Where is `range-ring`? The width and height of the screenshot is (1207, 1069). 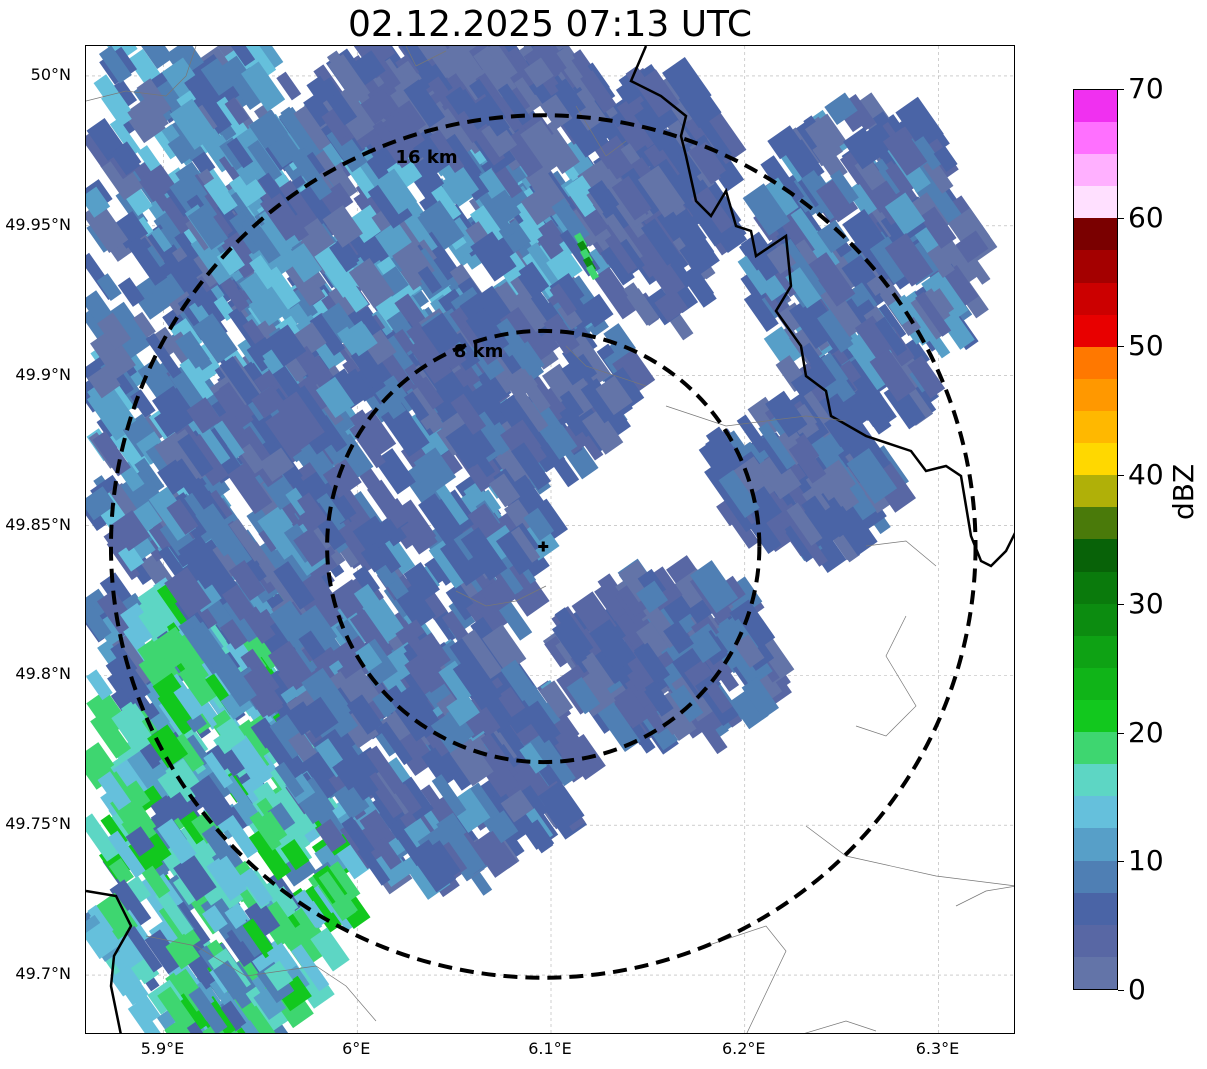 range-ring is located at coordinates (543, 546).